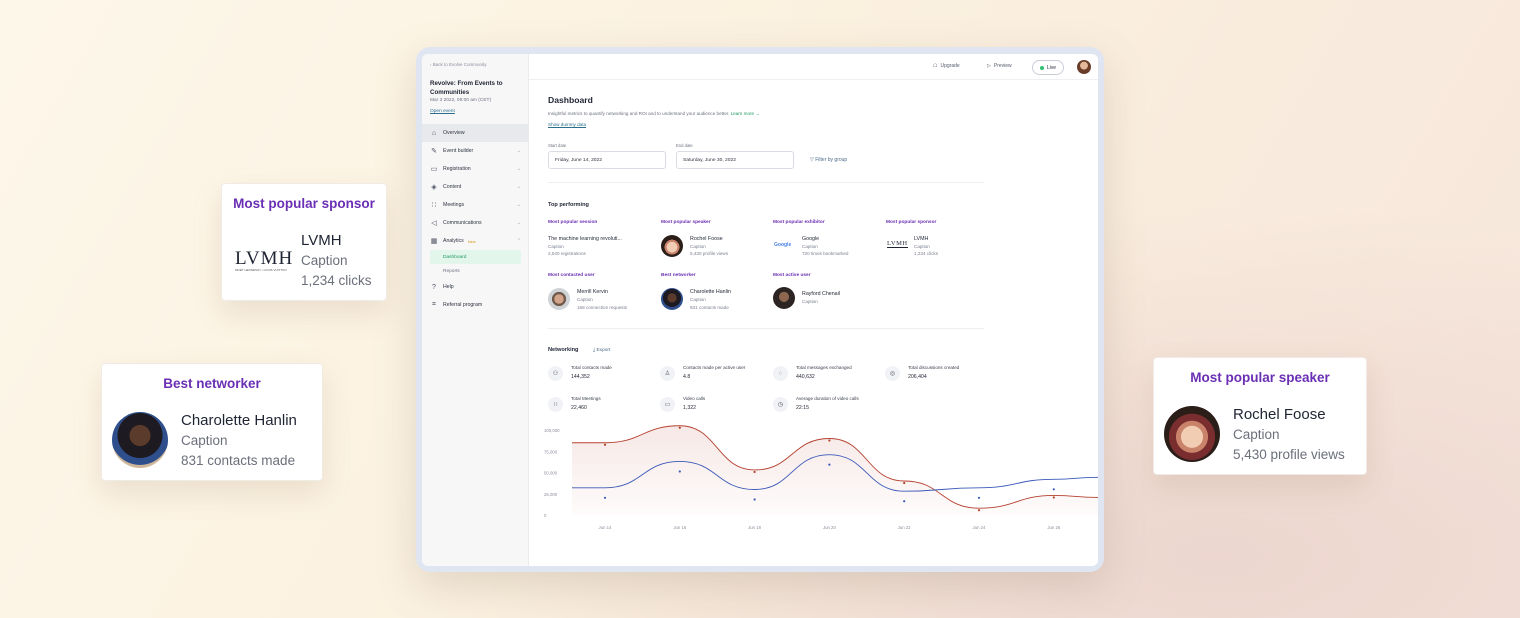 The width and height of the screenshot is (1520, 618). Describe the element at coordinates (950, 66) in the screenshot. I see `upgrade-label: Upgrade` at that location.